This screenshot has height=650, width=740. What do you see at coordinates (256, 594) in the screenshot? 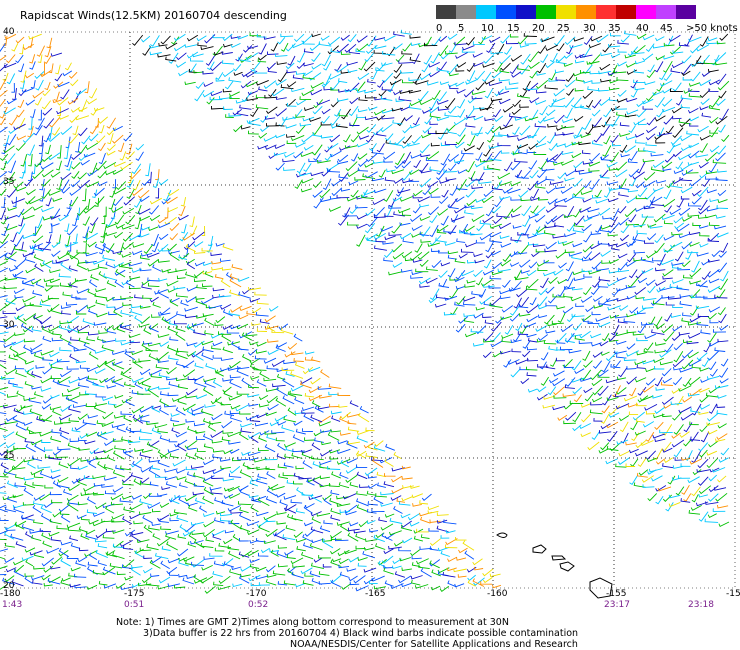
I see `lon-label-170: -170` at bounding box center [256, 594].